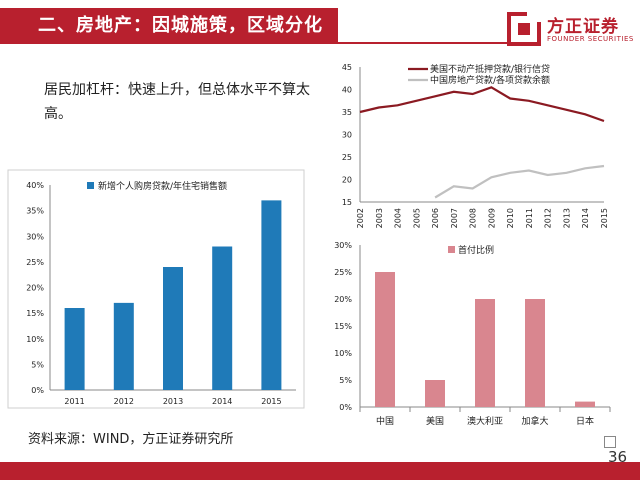 This screenshot has width=640, height=480. What do you see at coordinates (347, 135) in the screenshot?
I see `y-tick-label: 30` at bounding box center [347, 135].